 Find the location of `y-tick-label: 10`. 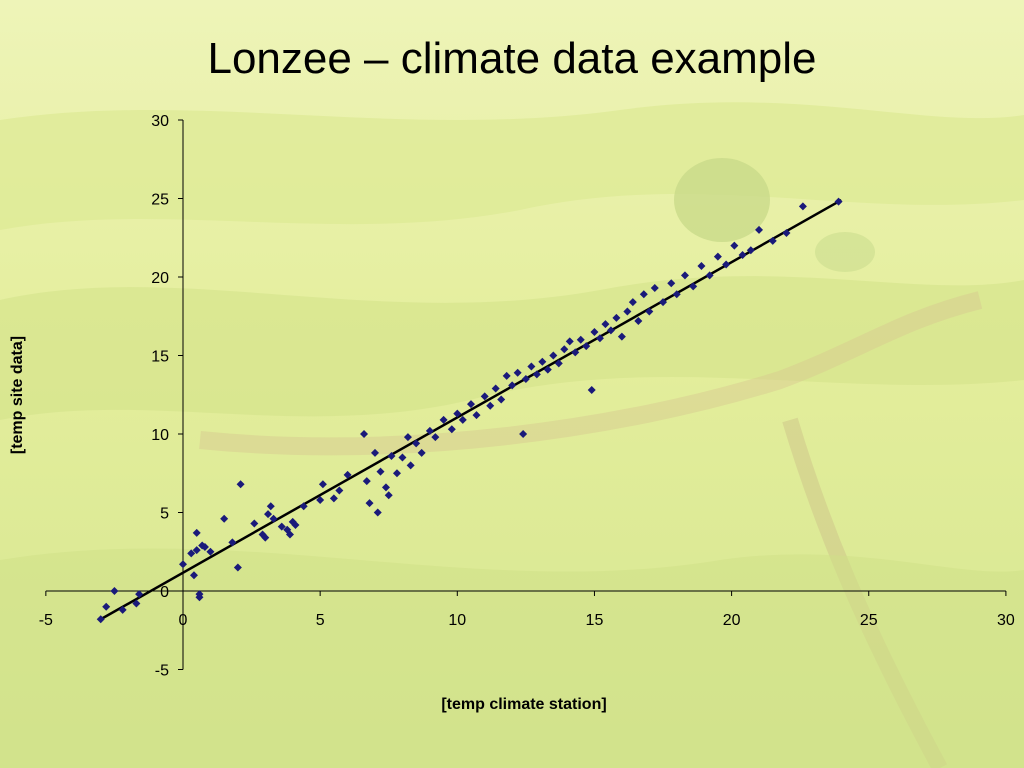

y-tick-label: 10 is located at coordinates (160, 435).